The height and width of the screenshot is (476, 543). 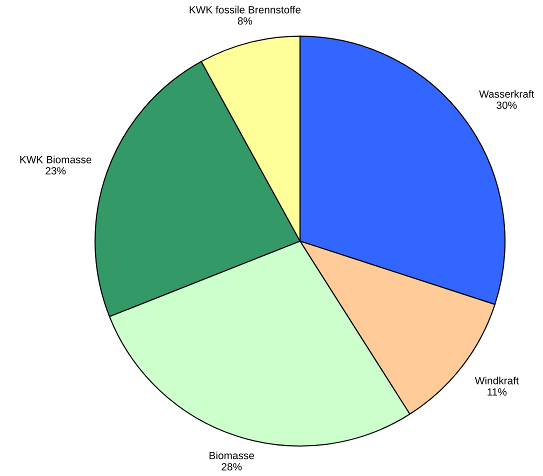 I want to click on data-label: 23%, so click(x=56, y=171).